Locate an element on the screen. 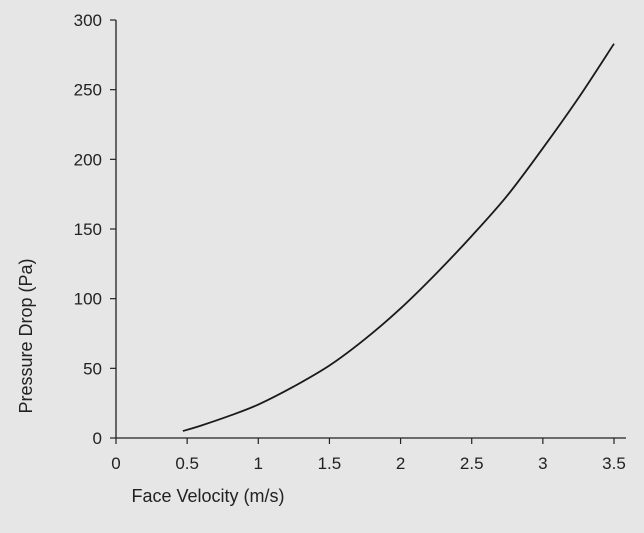 This screenshot has width=644, height=533. x-tick-label: 3 is located at coordinates (542, 463).